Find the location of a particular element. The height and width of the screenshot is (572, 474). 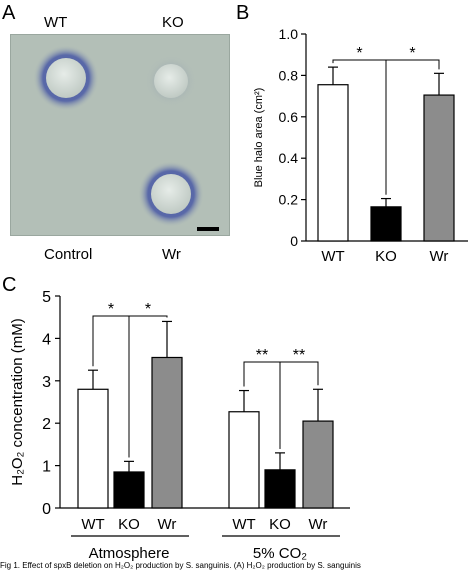

bar-5co-ko is located at coordinates (280, 489).